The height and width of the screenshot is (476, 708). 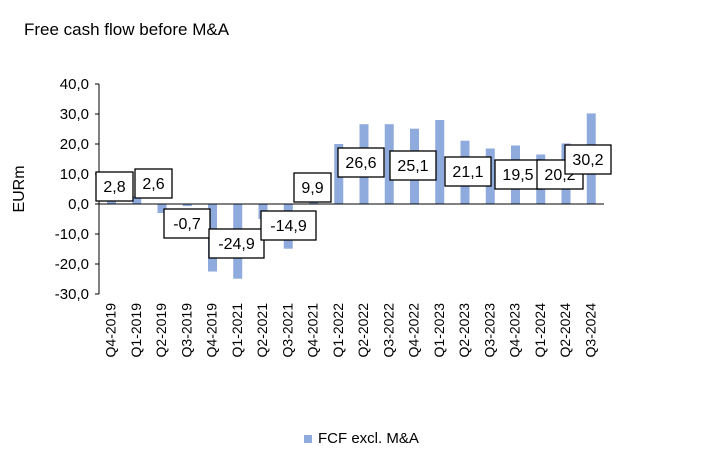 I want to click on y-tick-label: -20,0, so click(x=72, y=264).